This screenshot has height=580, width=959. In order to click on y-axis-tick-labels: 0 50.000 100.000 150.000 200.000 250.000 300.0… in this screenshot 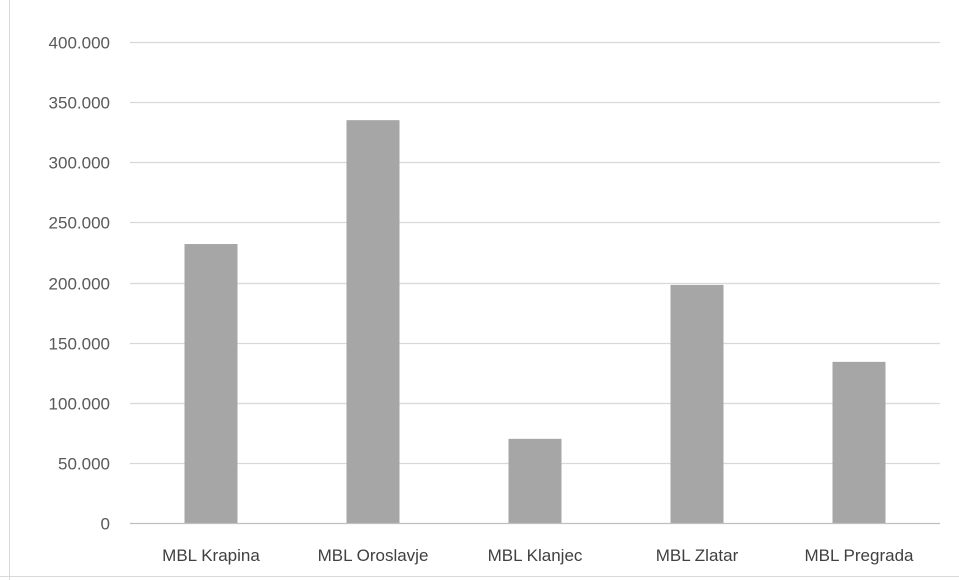, I will do `click(79, 284)`.